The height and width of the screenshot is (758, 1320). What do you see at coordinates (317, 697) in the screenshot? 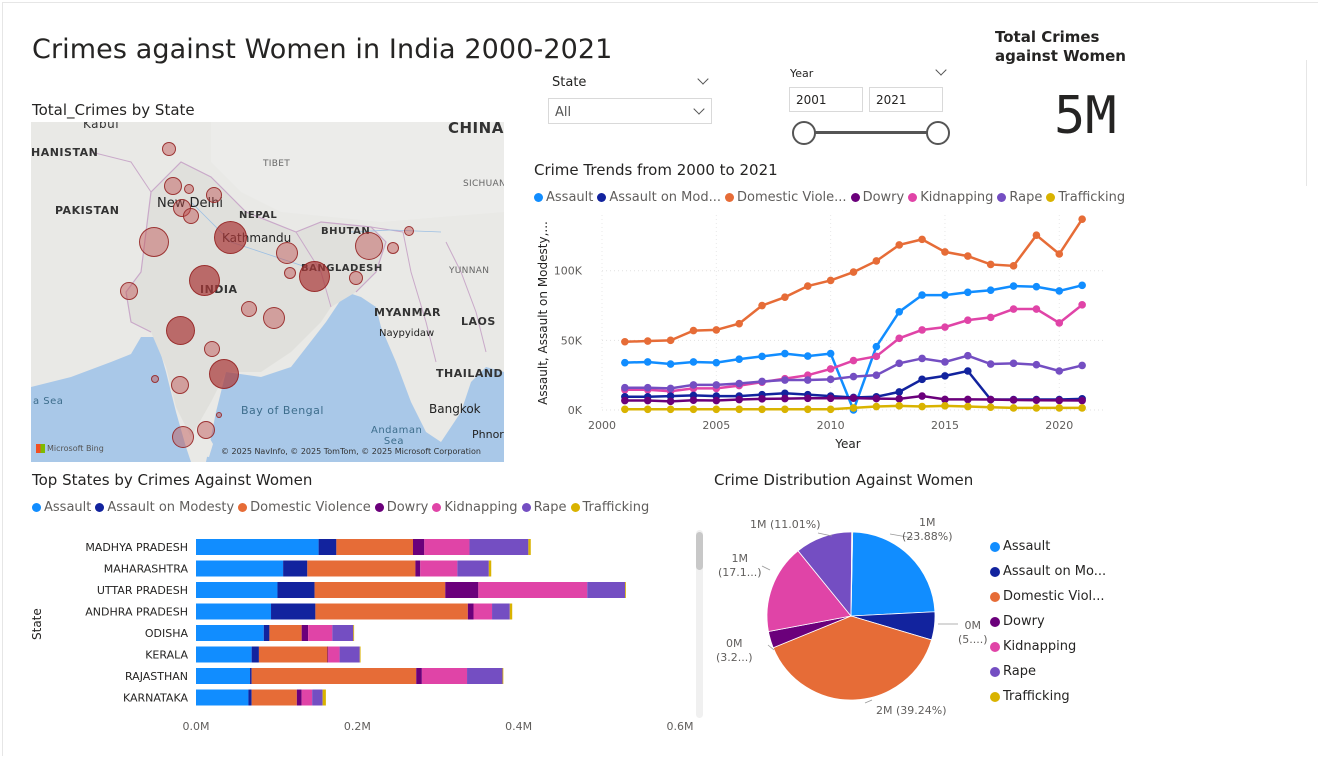
I see `bar-segment-rape` at bounding box center [317, 697].